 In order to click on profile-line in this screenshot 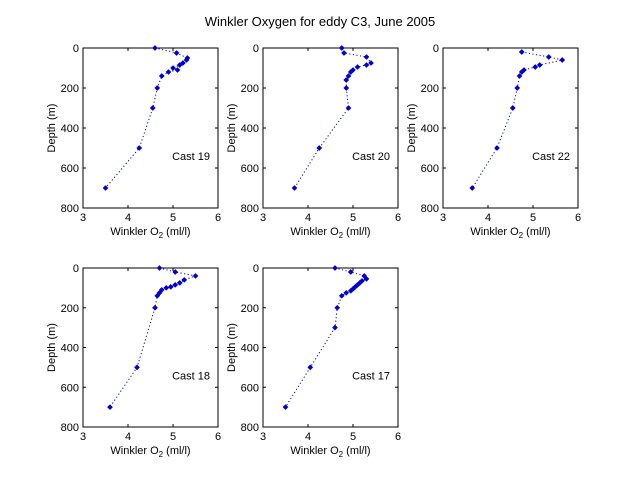, I will do `click(147, 118)`.